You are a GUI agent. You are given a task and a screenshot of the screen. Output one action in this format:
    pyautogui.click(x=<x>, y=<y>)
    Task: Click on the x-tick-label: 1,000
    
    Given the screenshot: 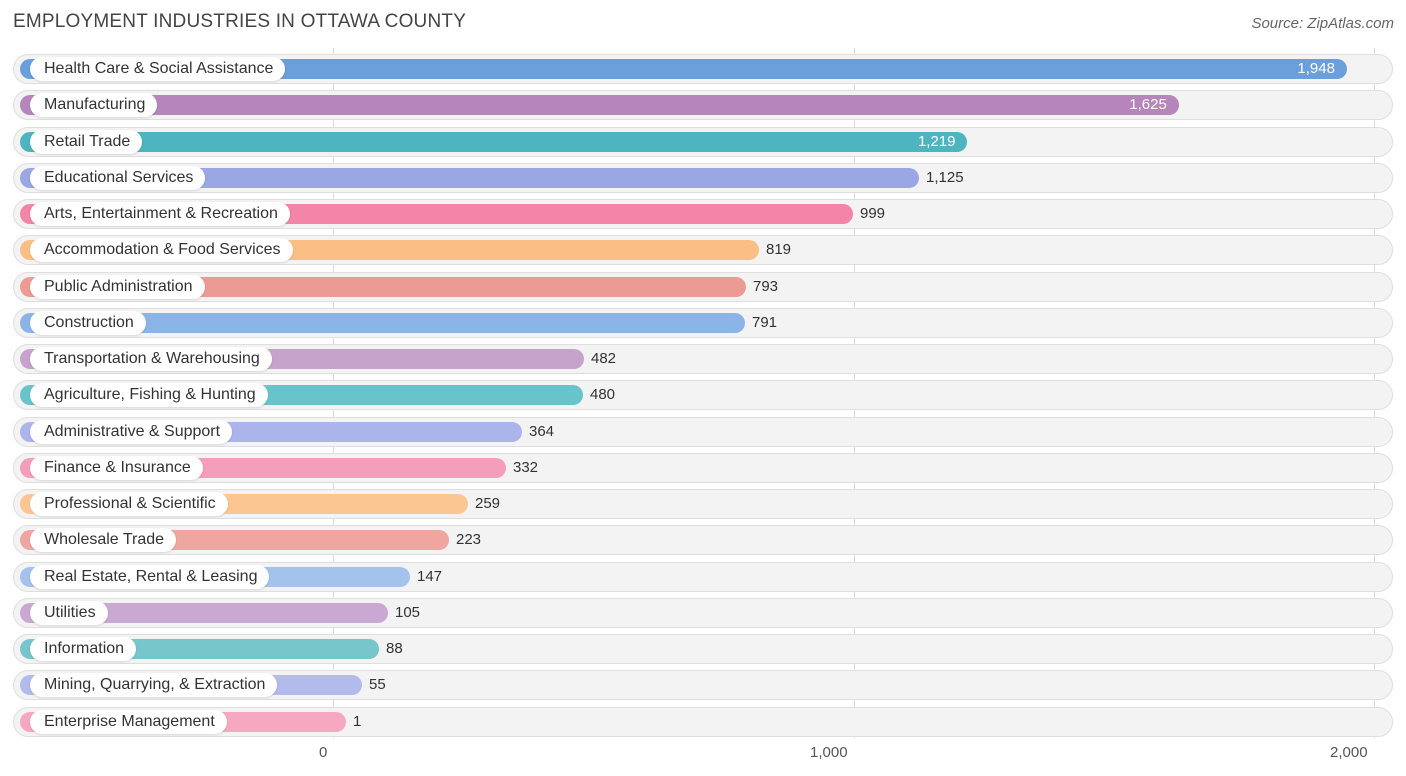 What is the action you would take?
    pyautogui.click(x=829, y=752)
    